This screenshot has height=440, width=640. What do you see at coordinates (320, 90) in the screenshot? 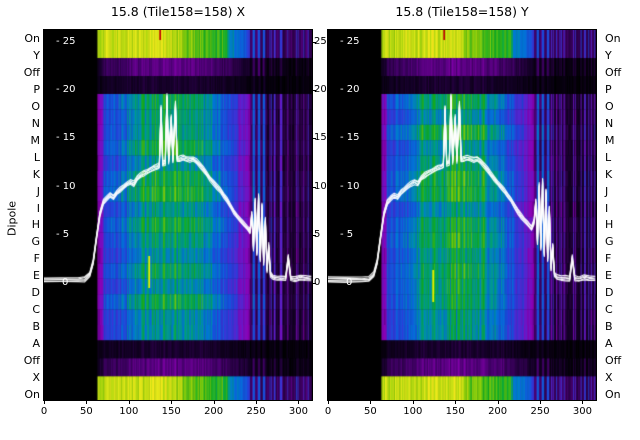
I see `y-tick-label-between-20: 20` at bounding box center [320, 90].